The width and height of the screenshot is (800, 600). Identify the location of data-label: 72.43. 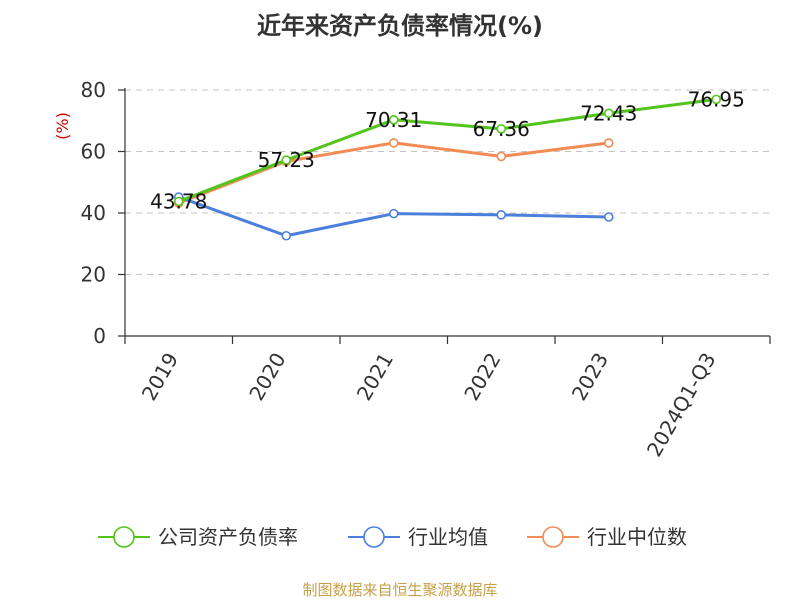
(608, 113).